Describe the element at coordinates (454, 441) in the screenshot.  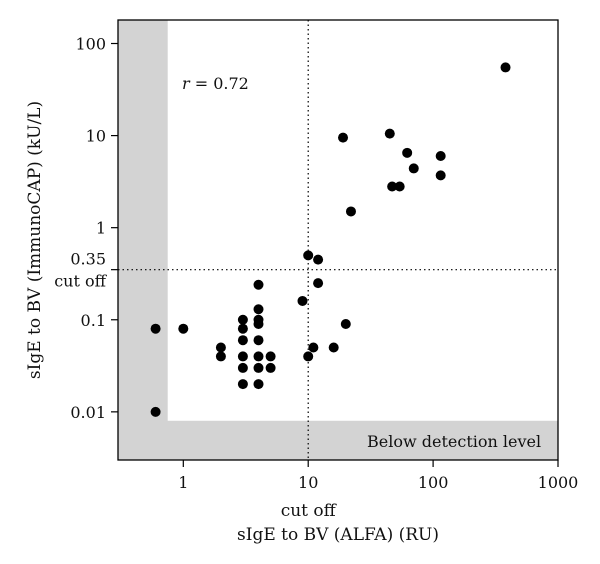
I see `below-detection-label: Below detection level` at that location.